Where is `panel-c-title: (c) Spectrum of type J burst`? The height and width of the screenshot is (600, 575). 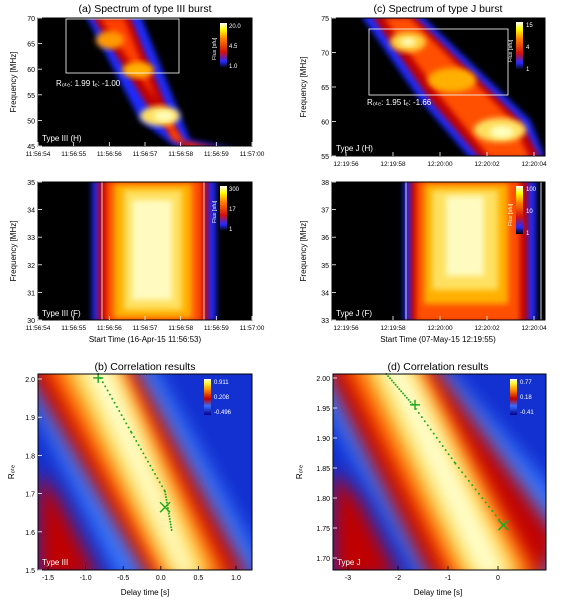
panel-c-title: (c) Spectrum of type J burst is located at coordinates (438, 9).